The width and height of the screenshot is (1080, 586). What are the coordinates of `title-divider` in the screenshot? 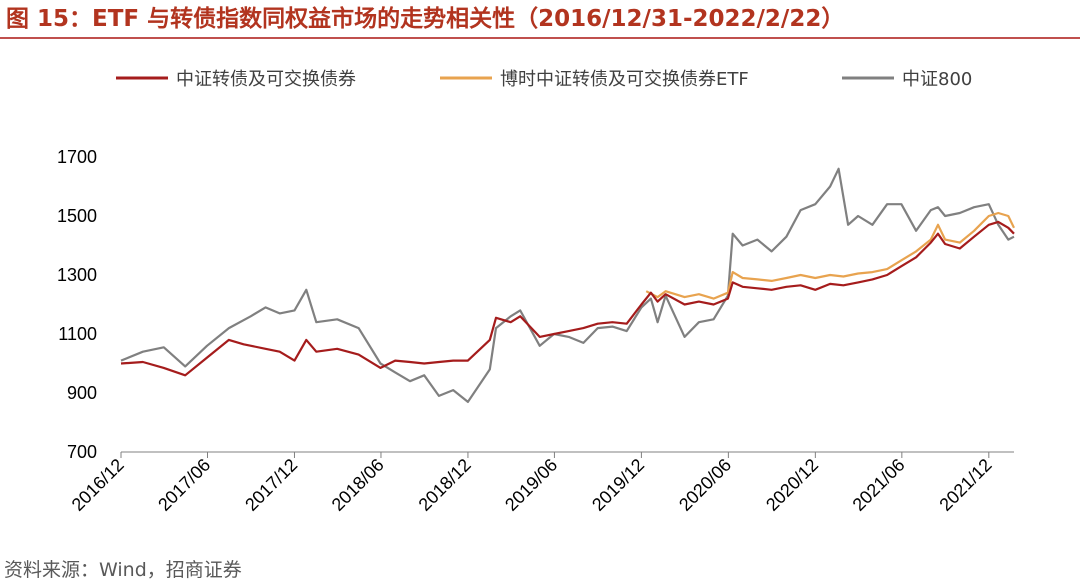 It's located at (540, 38).